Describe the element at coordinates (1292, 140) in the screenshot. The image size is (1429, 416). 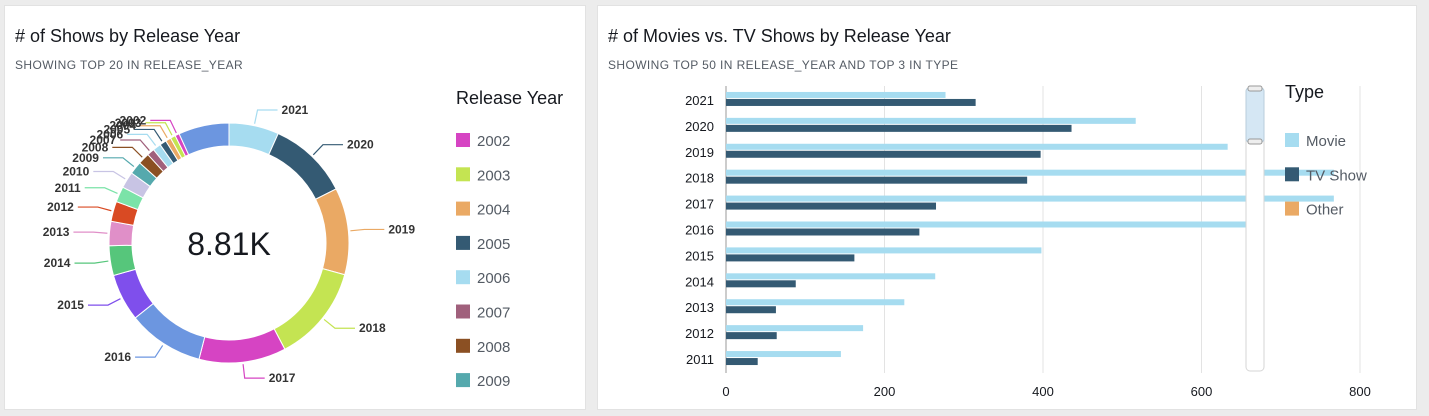
I see `legend-swatch-movie` at that location.